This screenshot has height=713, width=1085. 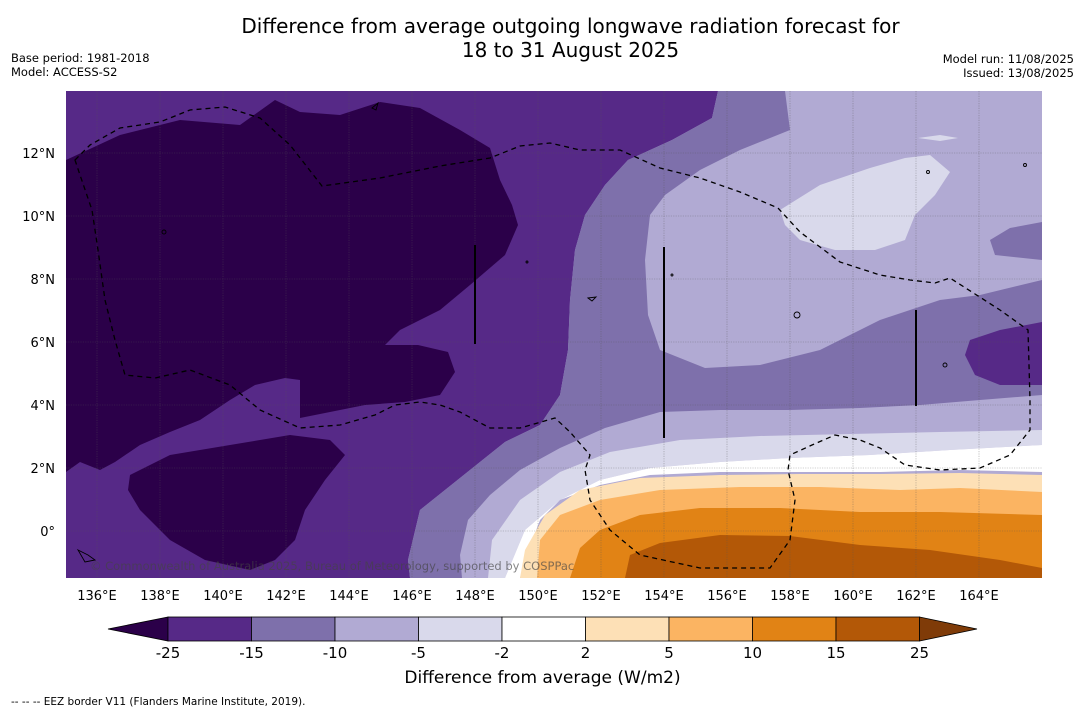 I want to click on contour-minus2-sliver, so click(x=938, y=138).